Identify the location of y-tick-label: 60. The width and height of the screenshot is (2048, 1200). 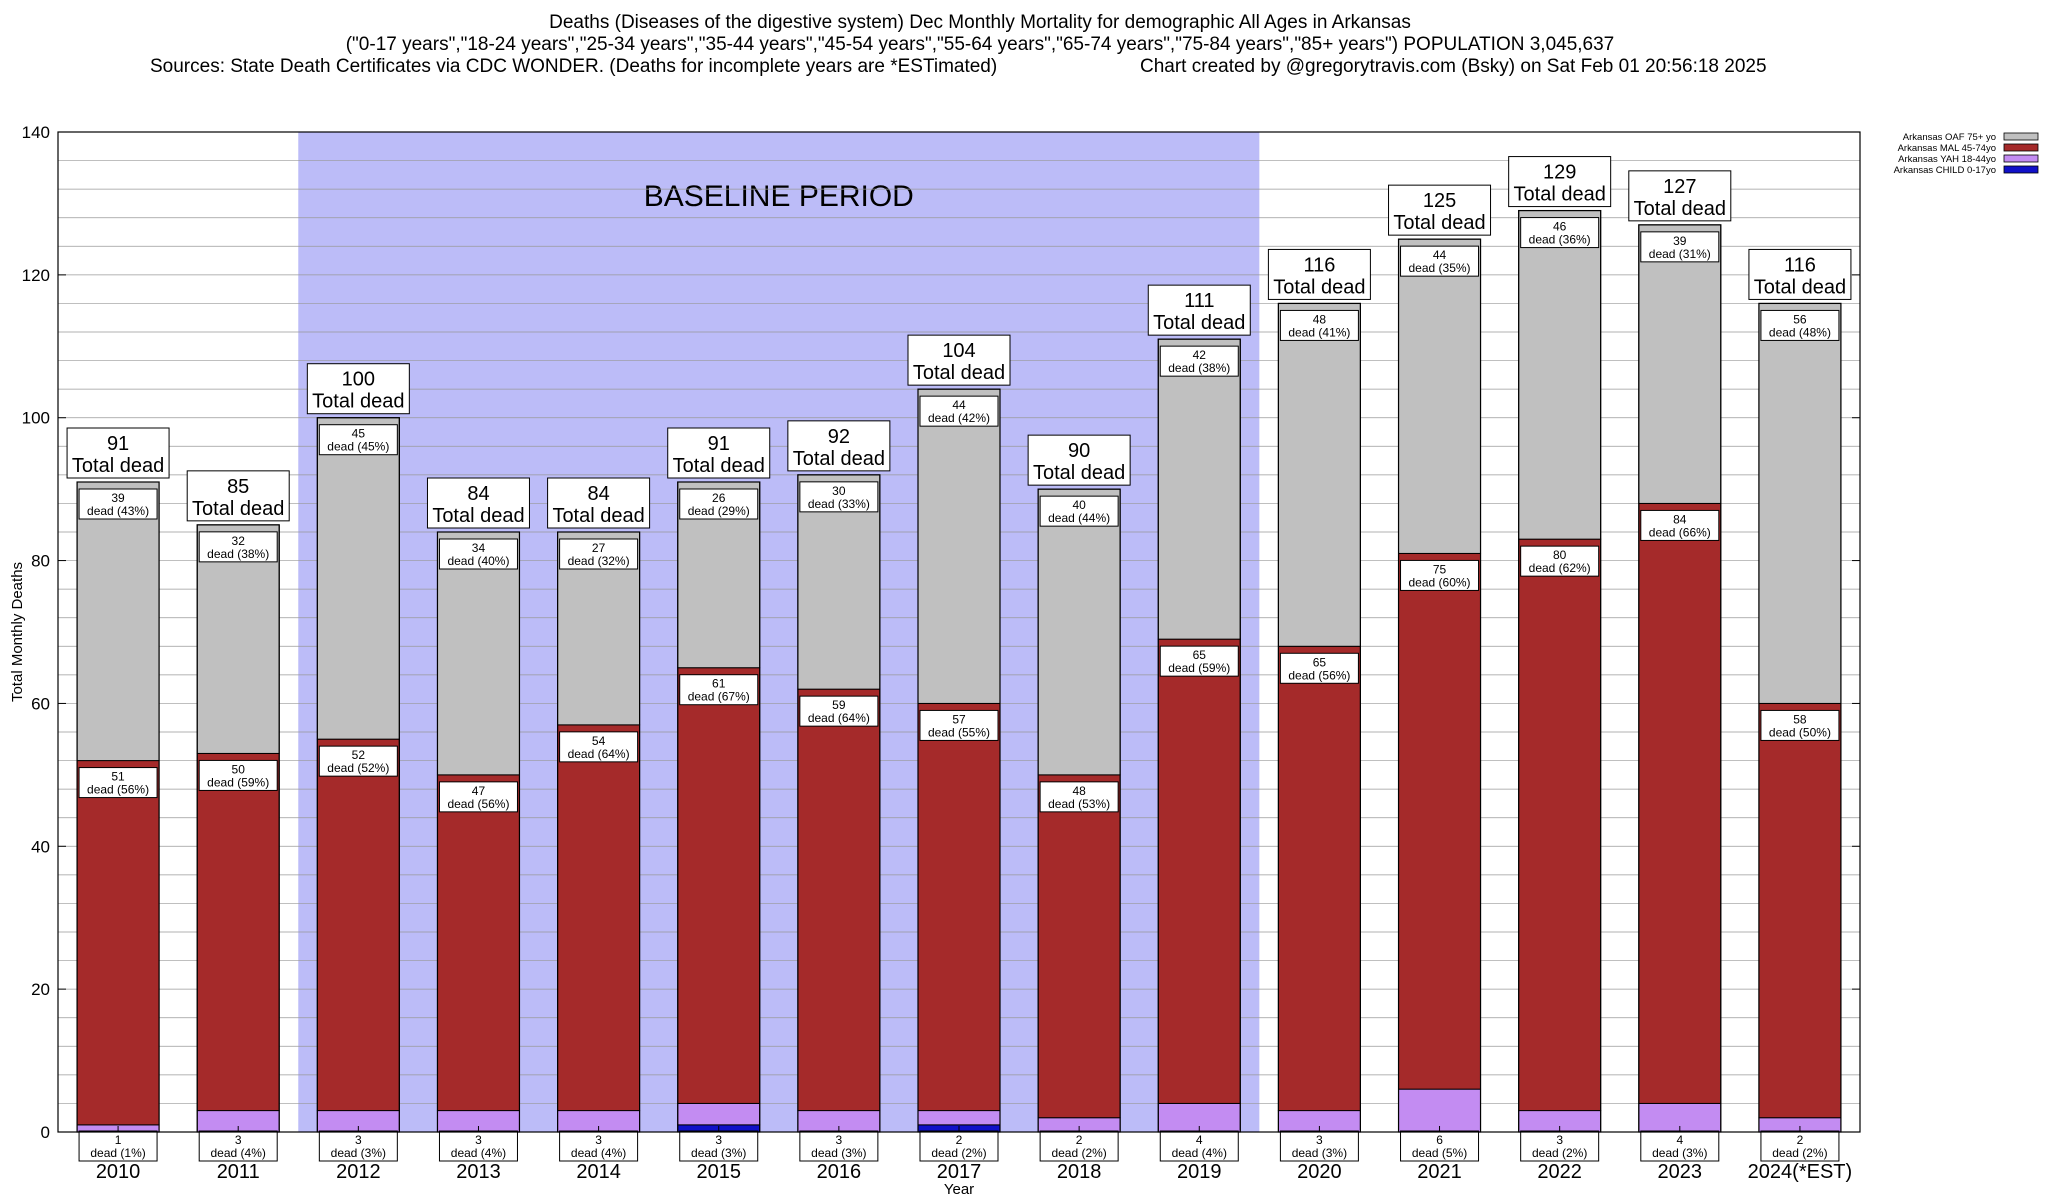
(40, 703).